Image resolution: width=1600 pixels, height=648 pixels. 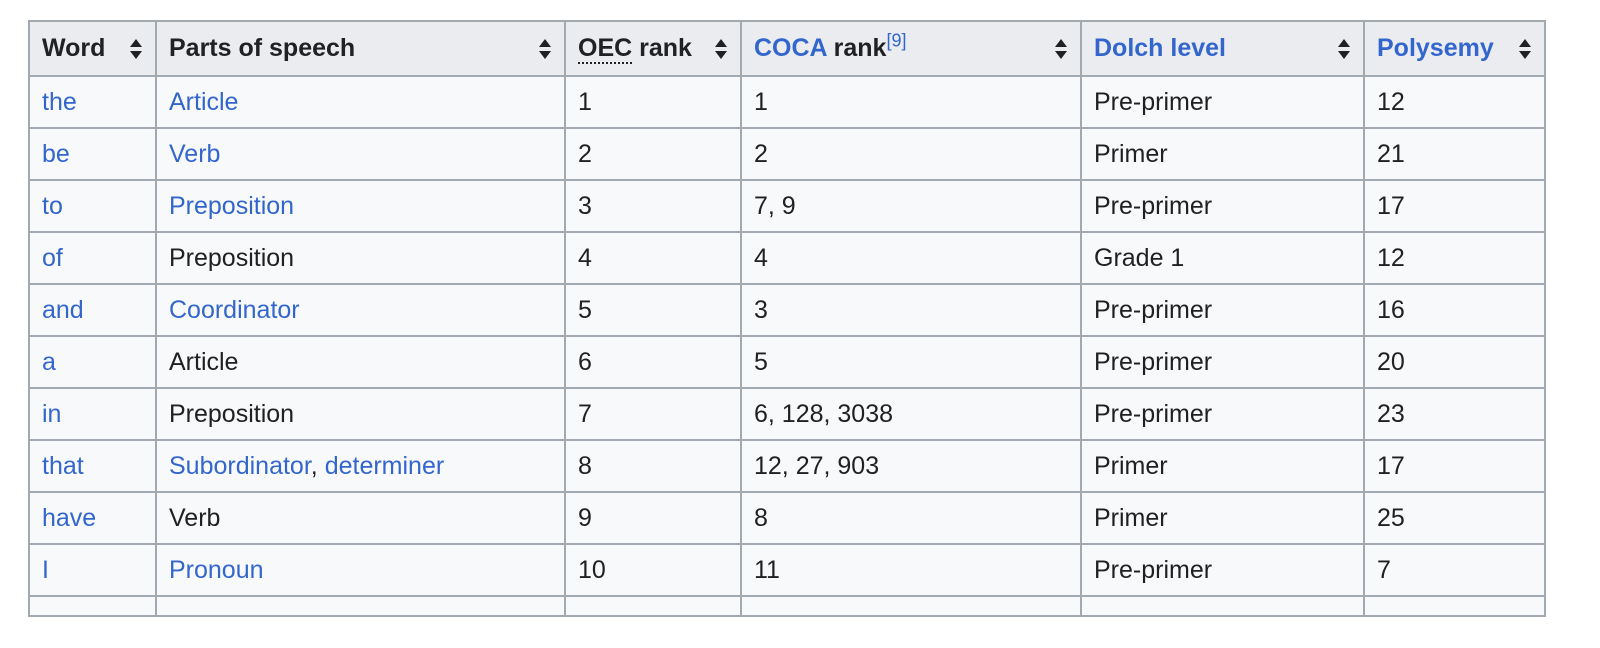 I want to click on pos-link: Coordinator, so click(x=234, y=309).